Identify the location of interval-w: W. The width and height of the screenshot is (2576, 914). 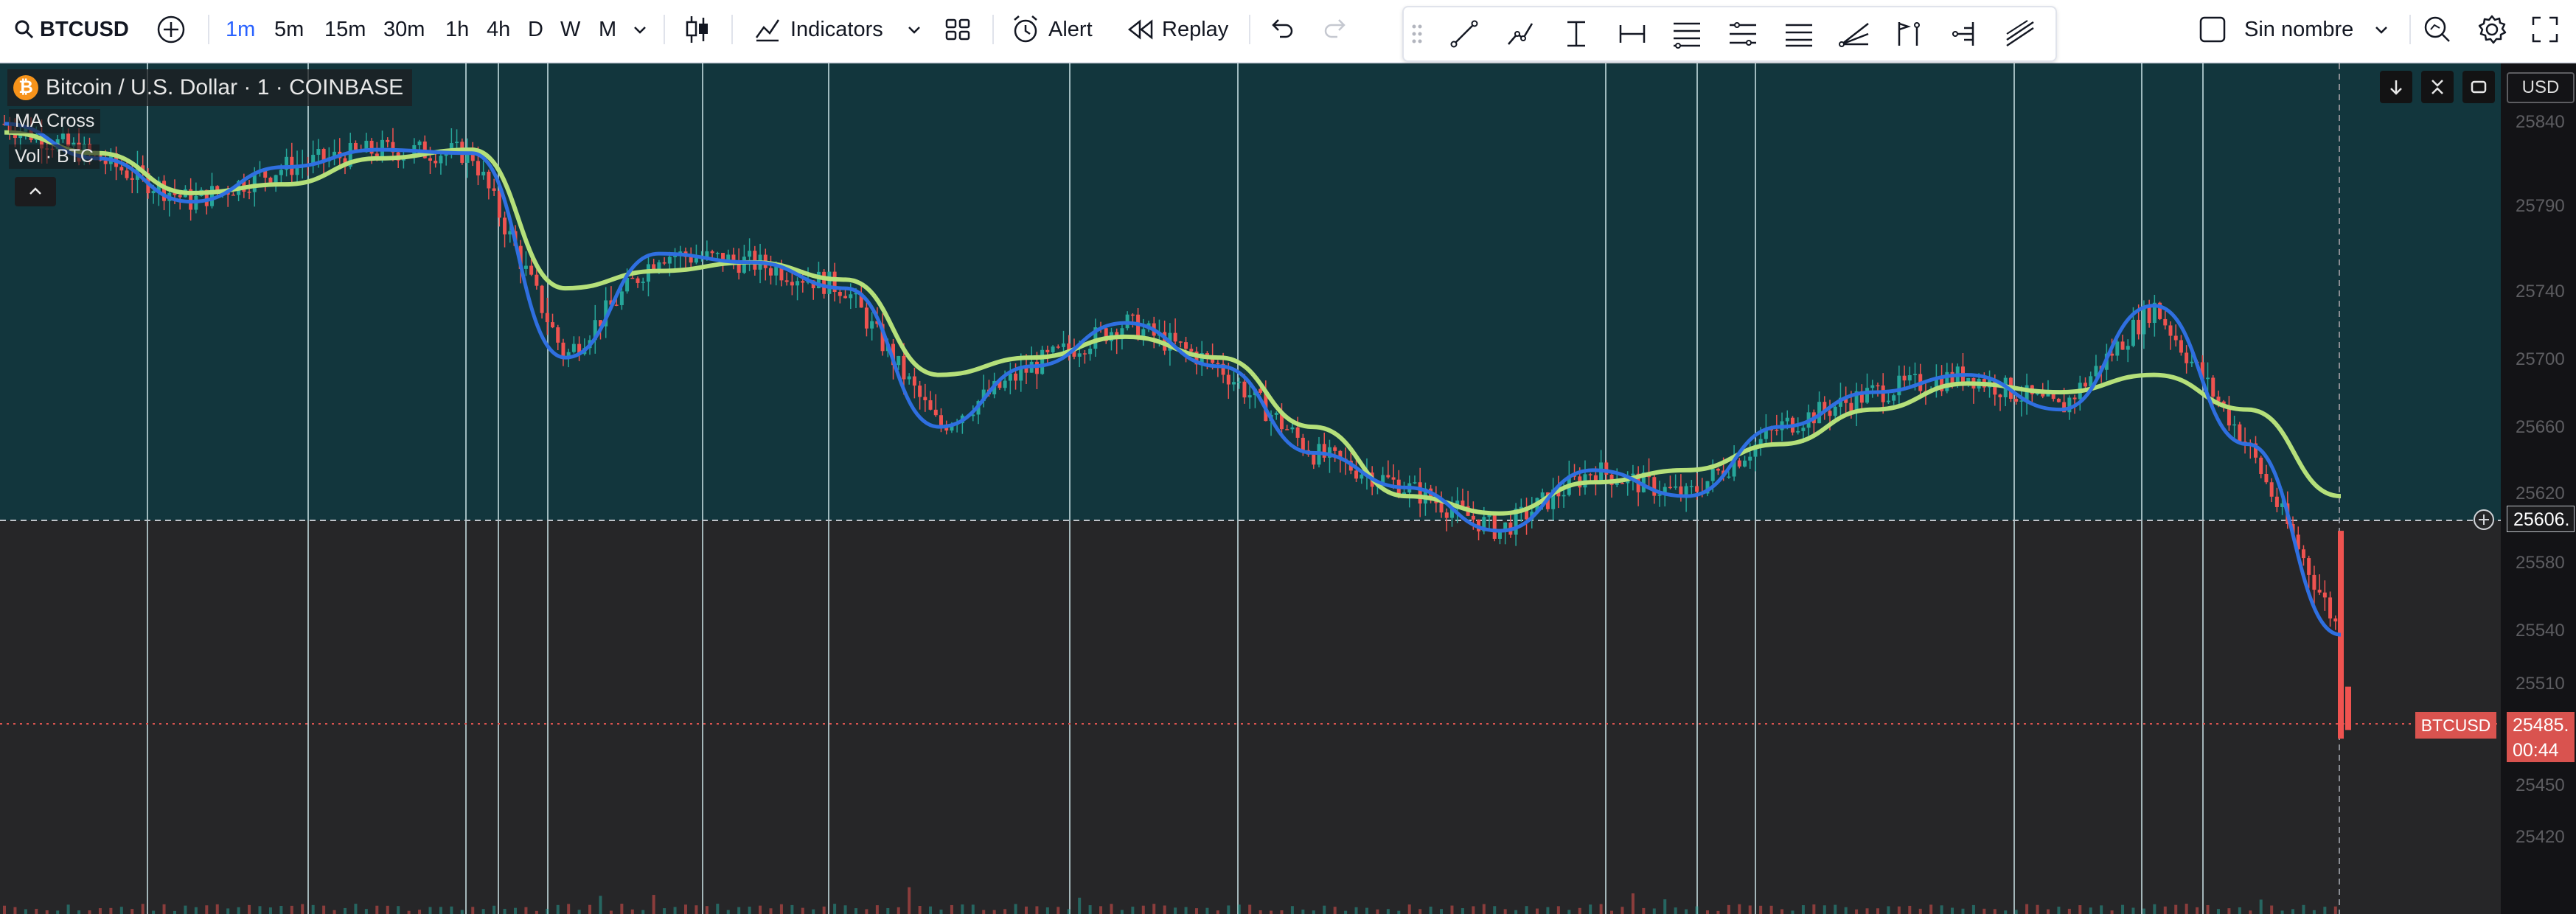
(571, 29).